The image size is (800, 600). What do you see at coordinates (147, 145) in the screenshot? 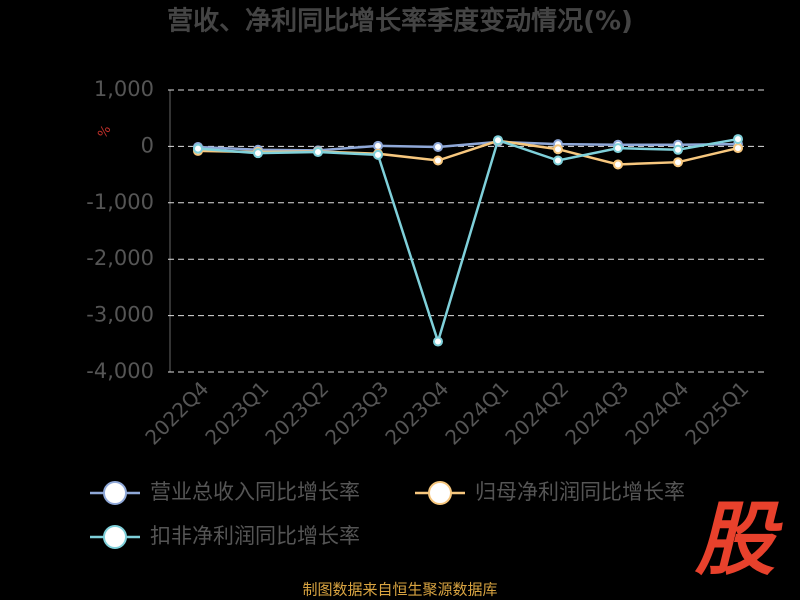
I see `y-tick-label: 0` at bounding box center [147, 145].